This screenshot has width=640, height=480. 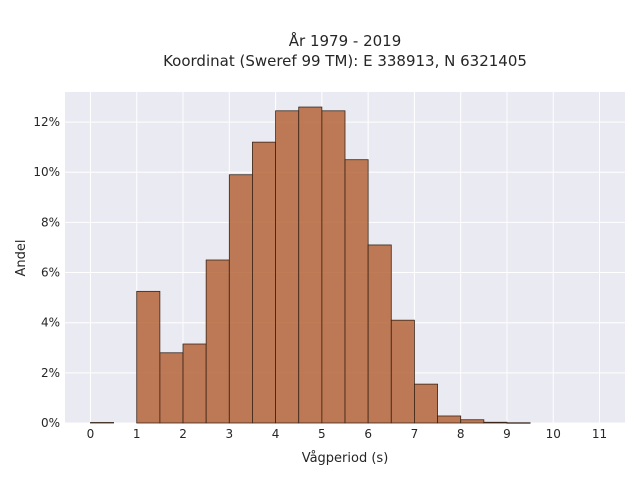 I want to click on x-tick-label: 3, so click(x=229, y=434).